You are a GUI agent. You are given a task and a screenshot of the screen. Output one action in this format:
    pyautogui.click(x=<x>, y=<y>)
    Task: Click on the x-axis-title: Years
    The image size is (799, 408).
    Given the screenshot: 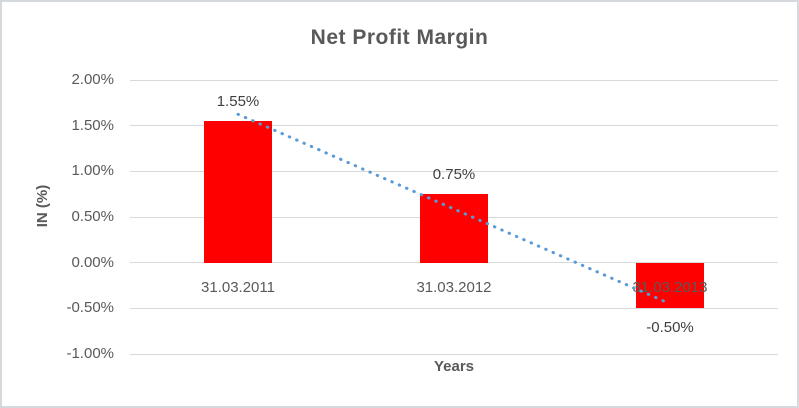 What is the action you would take?
    pyautogui.click(x=454, y=366)
    